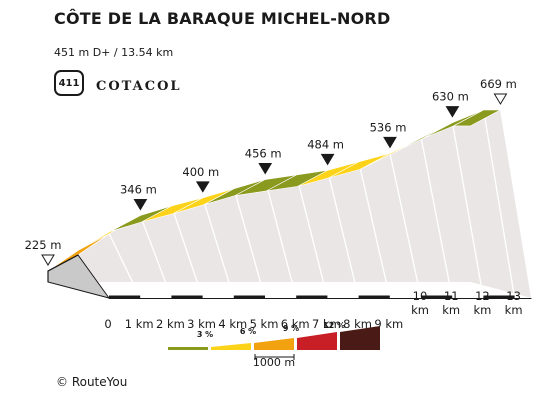 The image size is (550, 400). I want to click on scale-bar-label: 1000 m, so click(274, 362).